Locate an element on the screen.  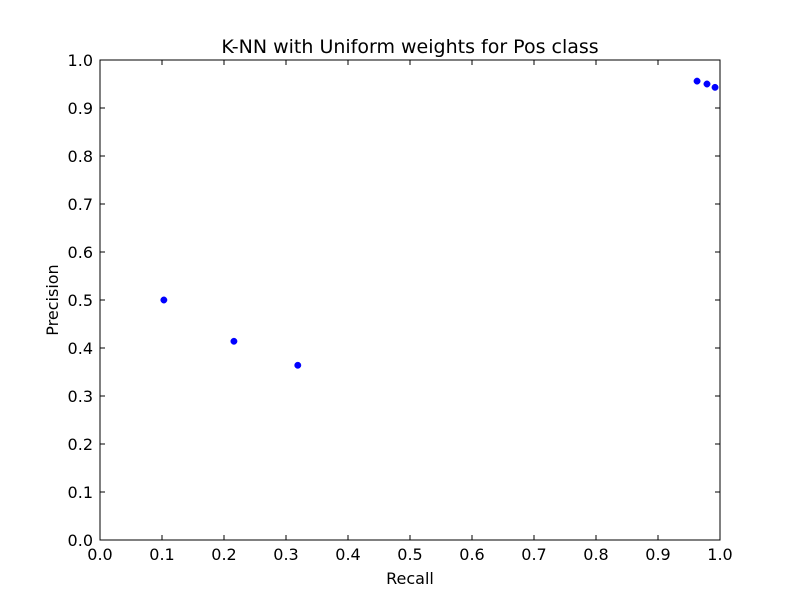
y-tick-label: 0.7 is located at coordinates (80, 204).